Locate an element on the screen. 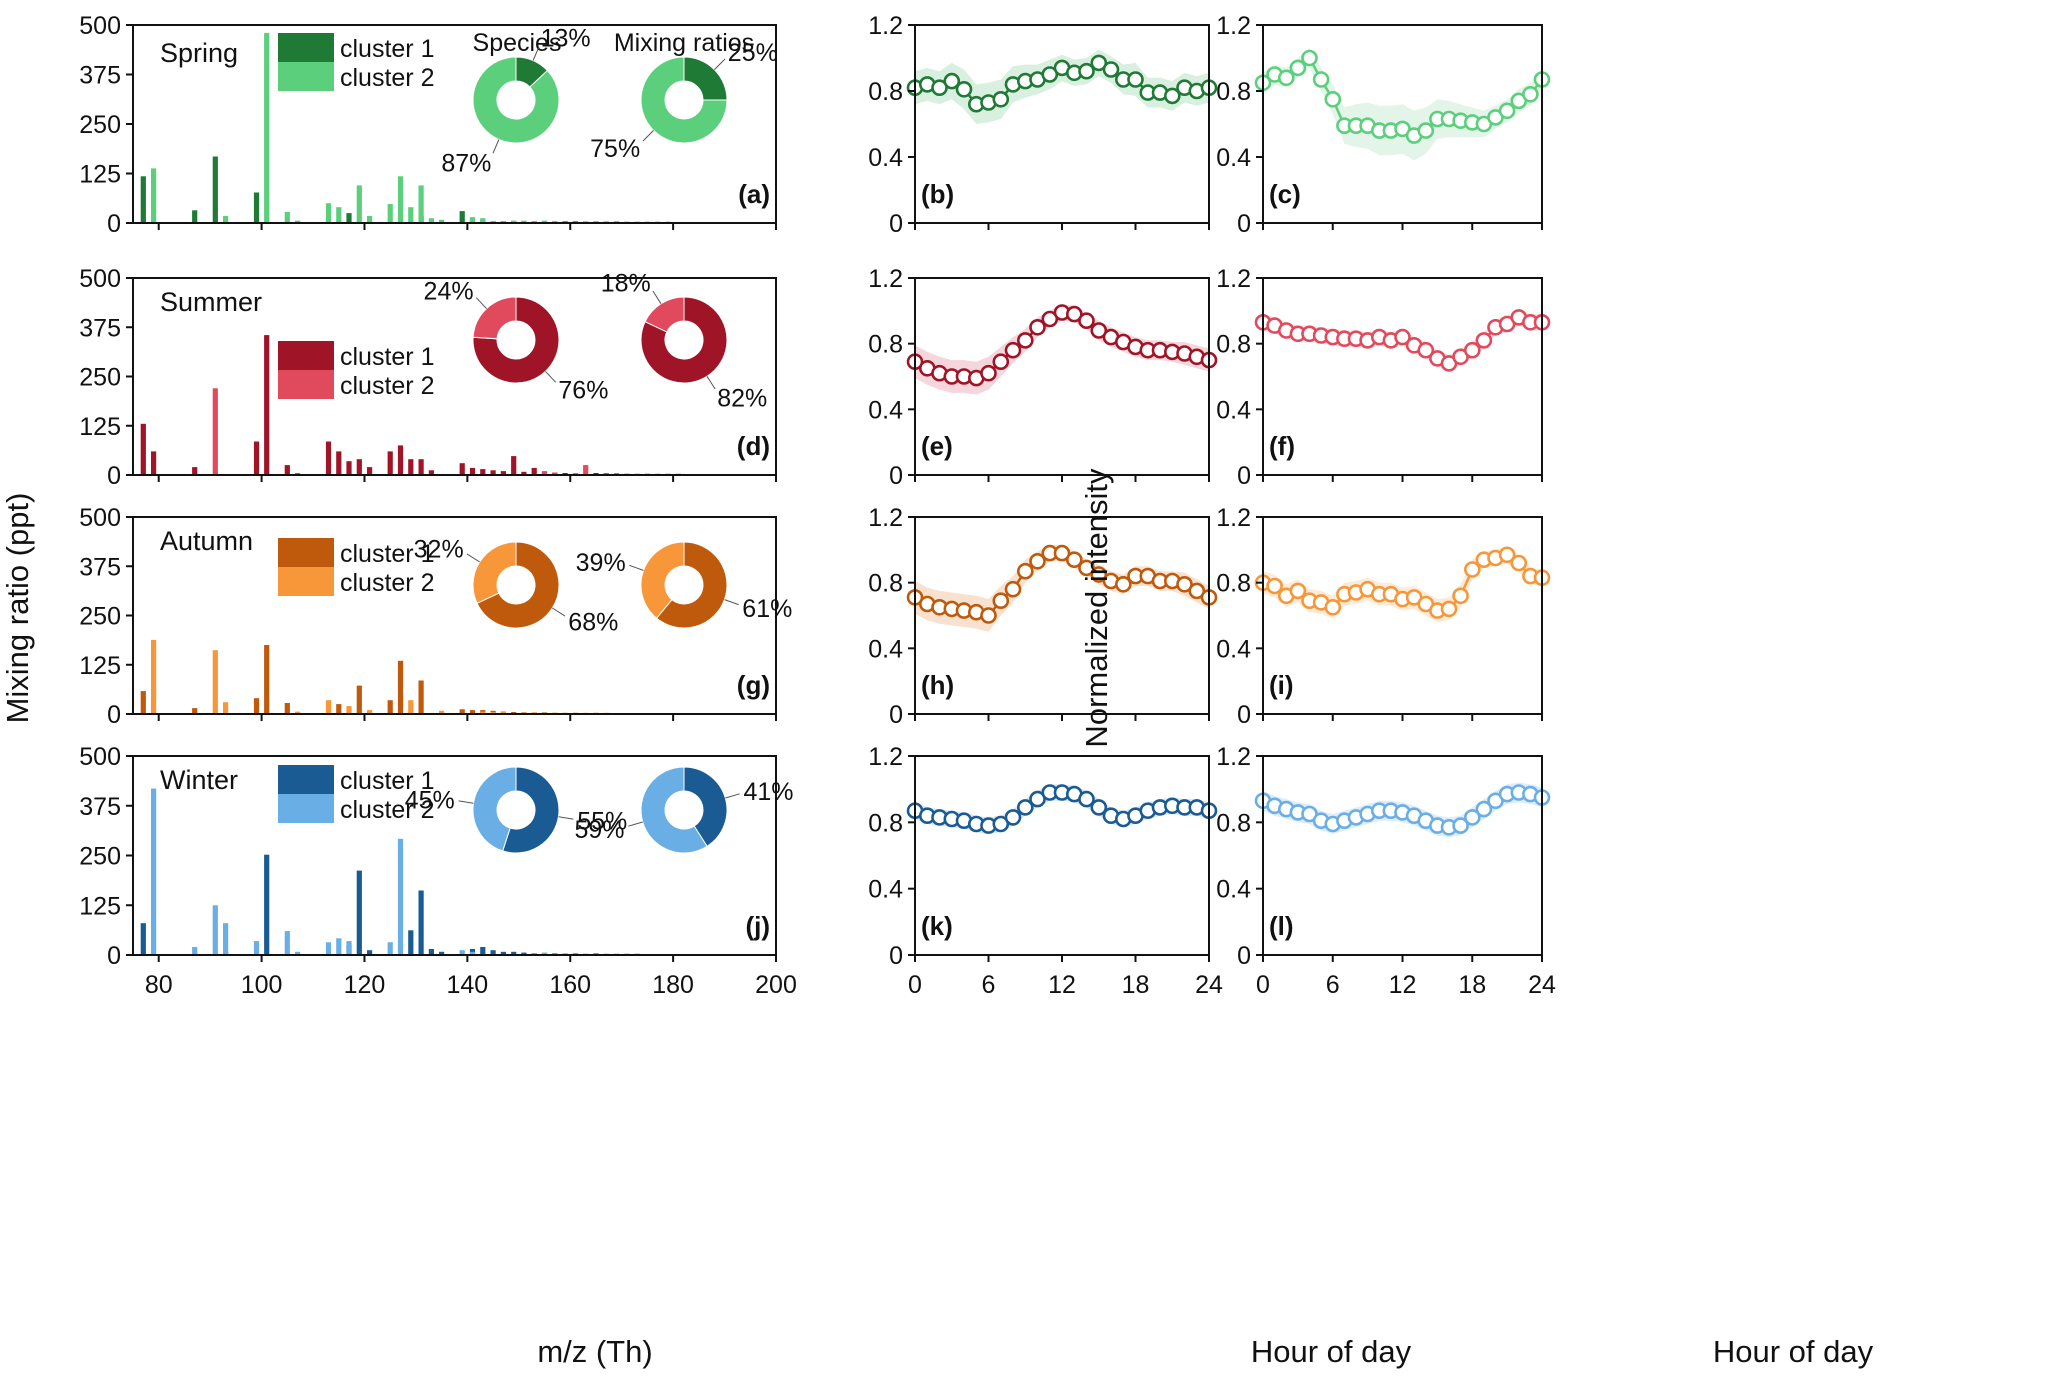  x-tick-label: 24 is located at coordinates (1542, 985).